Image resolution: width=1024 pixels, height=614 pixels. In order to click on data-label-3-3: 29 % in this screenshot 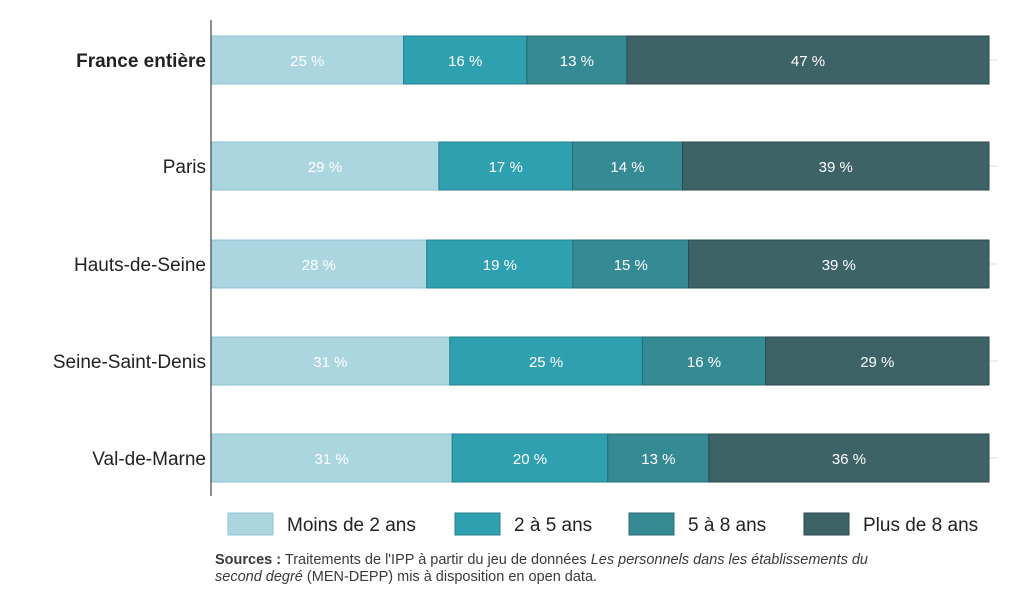, I will do `click(877, 362)`.